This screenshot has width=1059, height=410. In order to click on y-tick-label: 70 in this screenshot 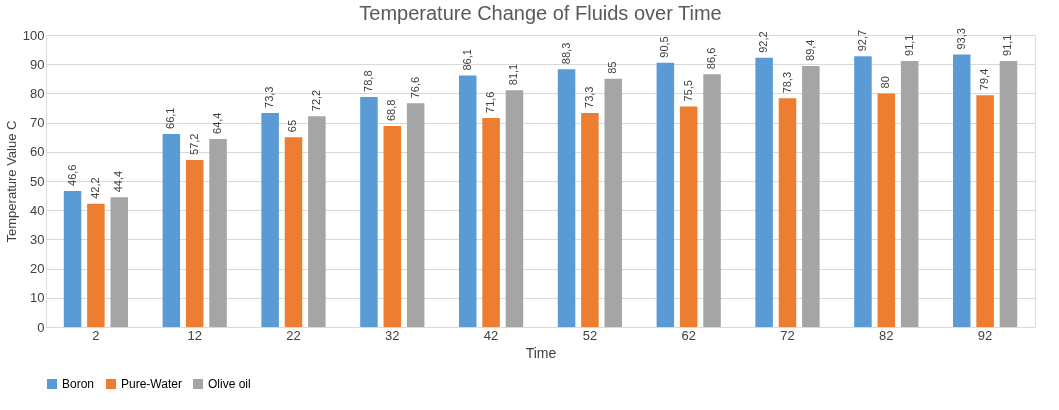, I will do `click(37, 123)`.